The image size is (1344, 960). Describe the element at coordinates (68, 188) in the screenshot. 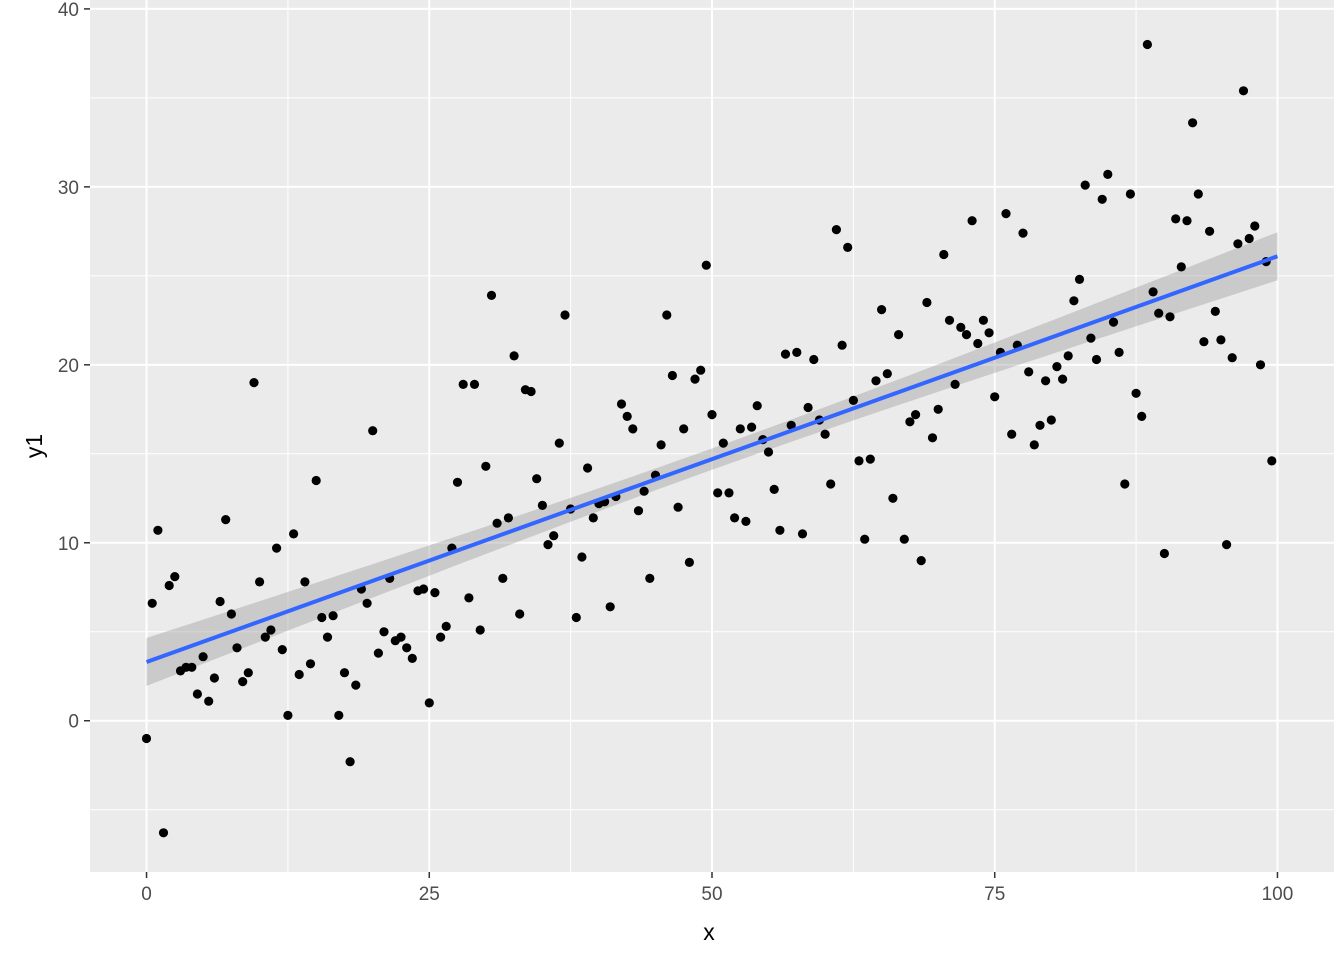

I see `y-tick-label: 30` at that location.